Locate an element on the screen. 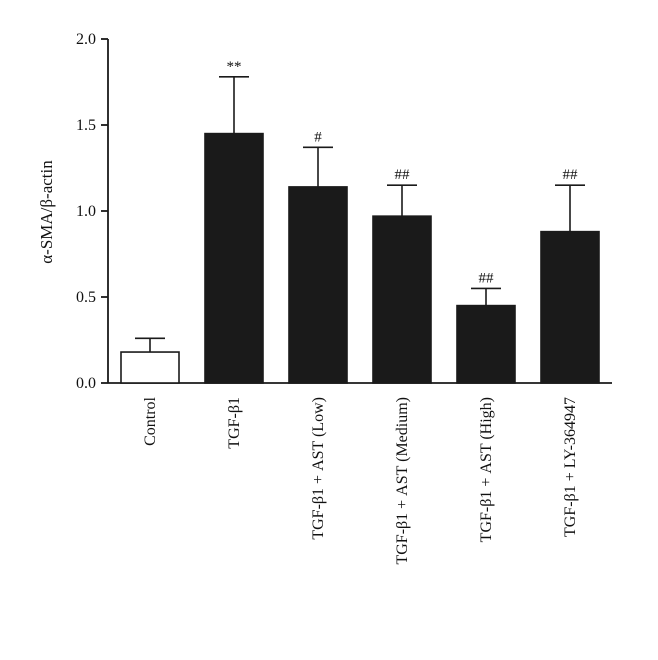  y-tick-label: 2.0 is located at coordinates (86, 39).